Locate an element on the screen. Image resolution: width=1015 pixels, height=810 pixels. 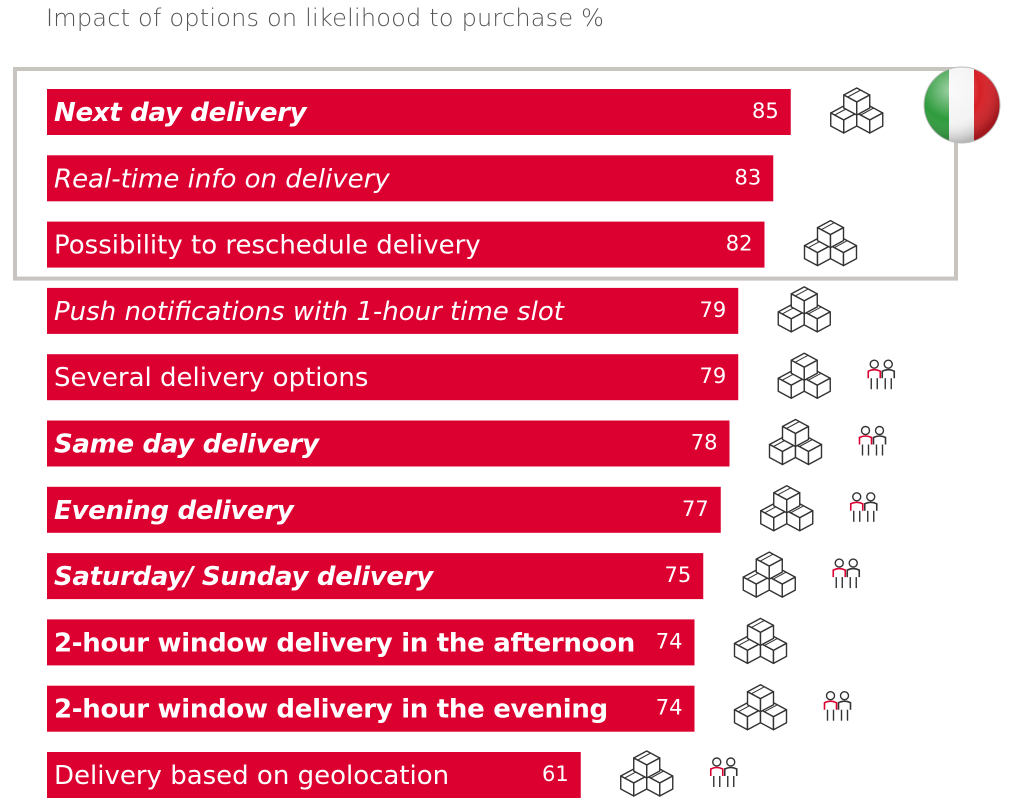
bar-category-label: Push notifications with 1-hour time slot is located at coordinates (309, 312).